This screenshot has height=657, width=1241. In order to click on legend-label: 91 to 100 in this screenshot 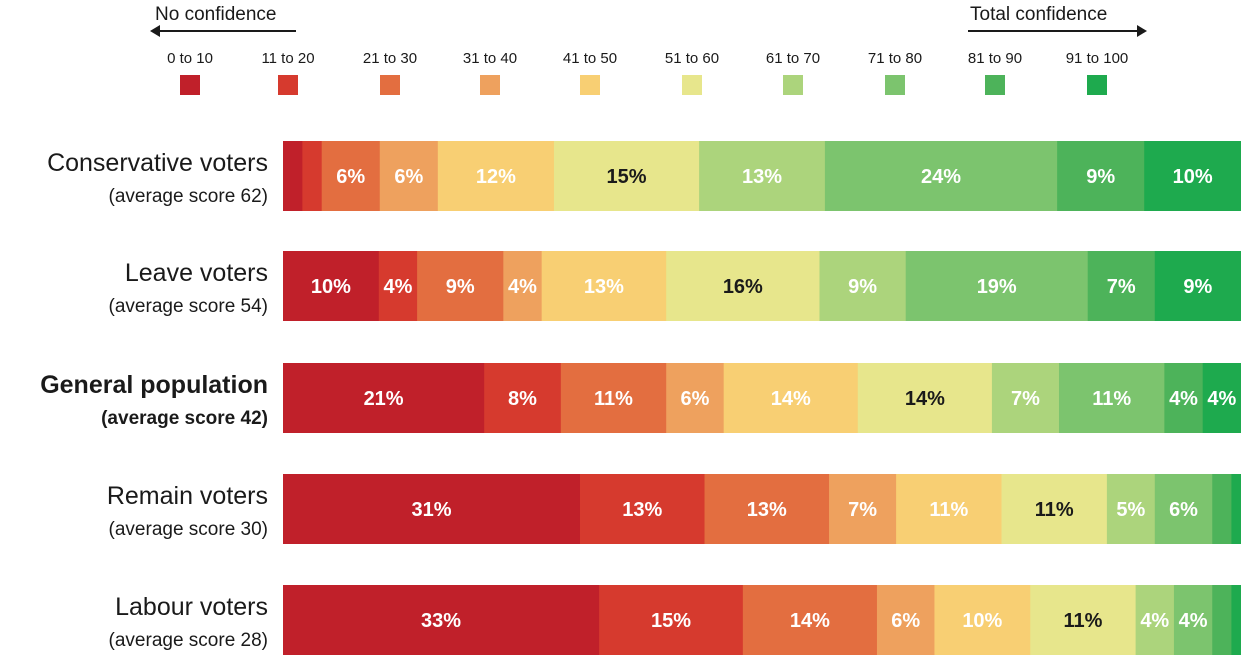, I will do `click(1097, 58)`.